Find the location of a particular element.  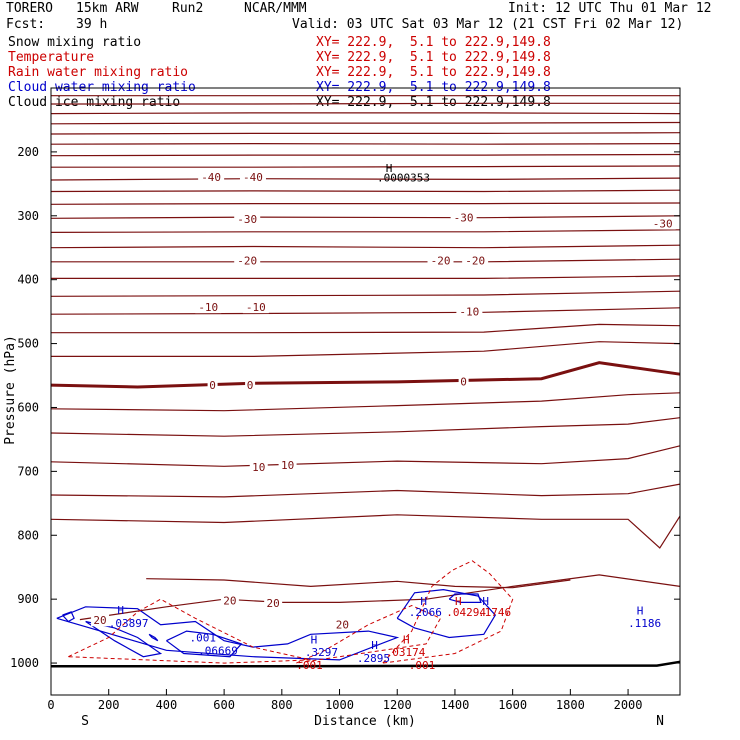

y-axis-label: Pressure (hPa) is located at coordinates (10, 390).